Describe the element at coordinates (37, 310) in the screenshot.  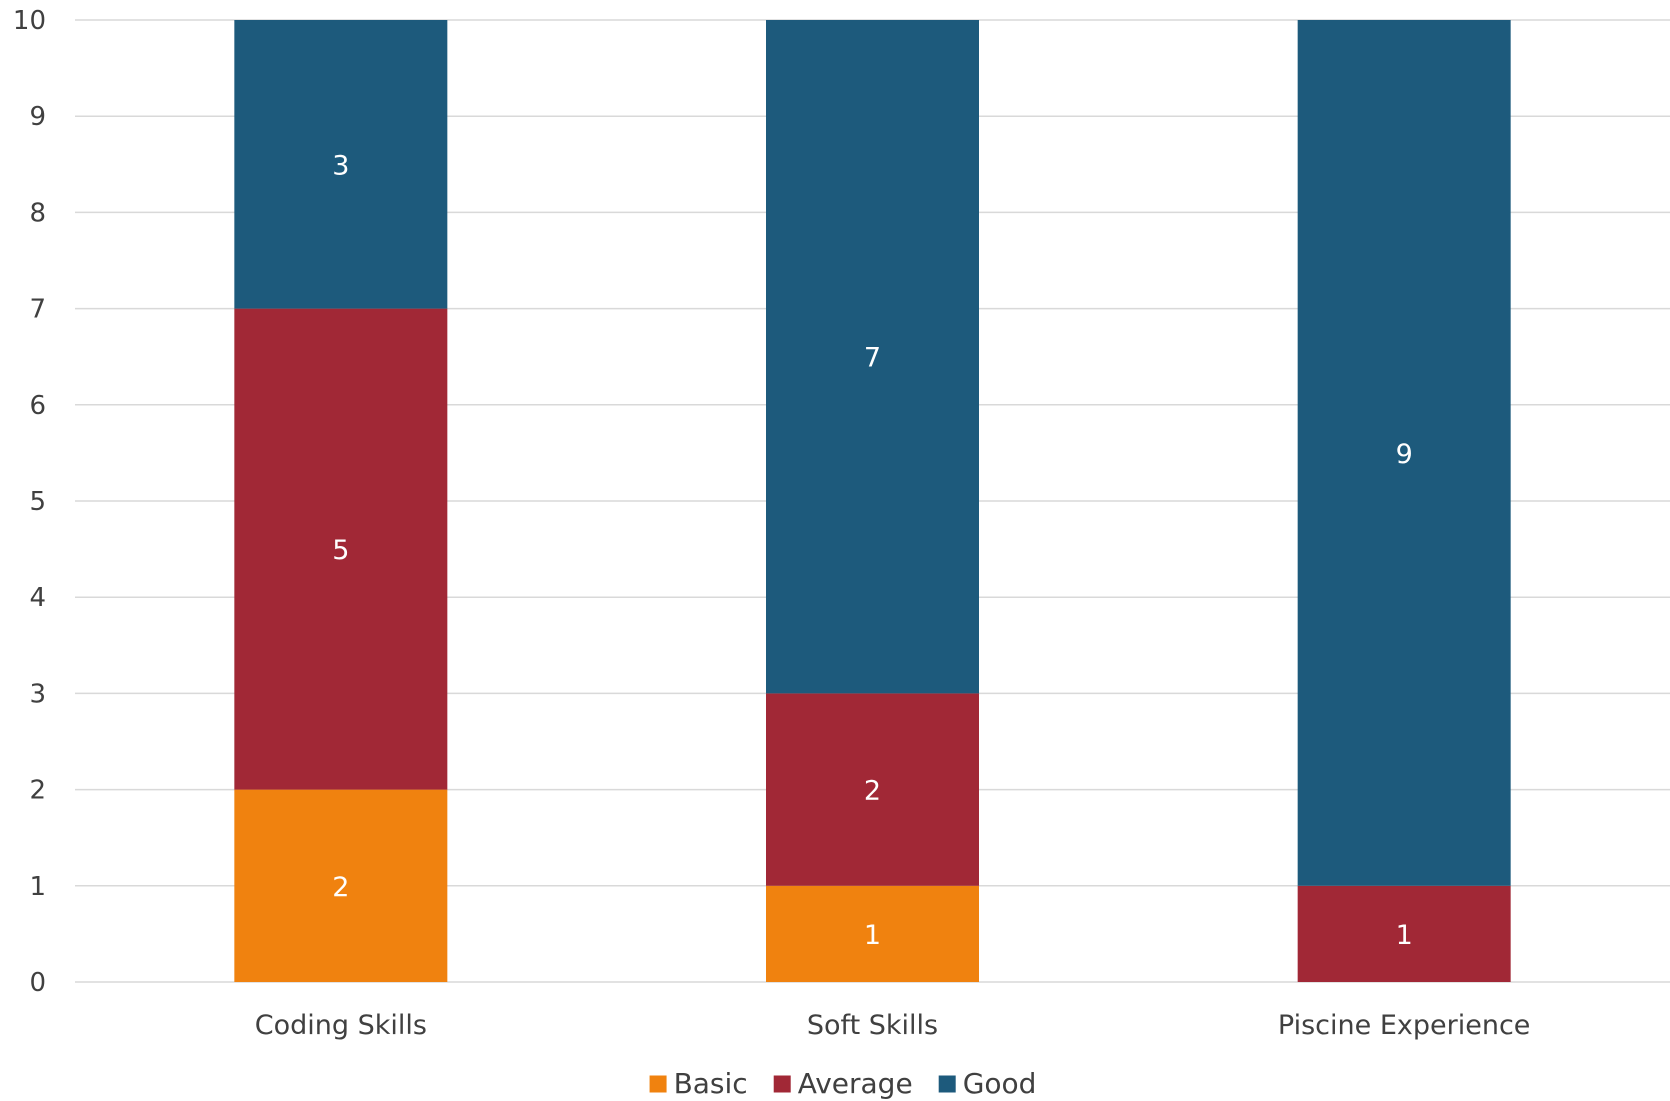
I see `y-tick-label: 7` at that location.